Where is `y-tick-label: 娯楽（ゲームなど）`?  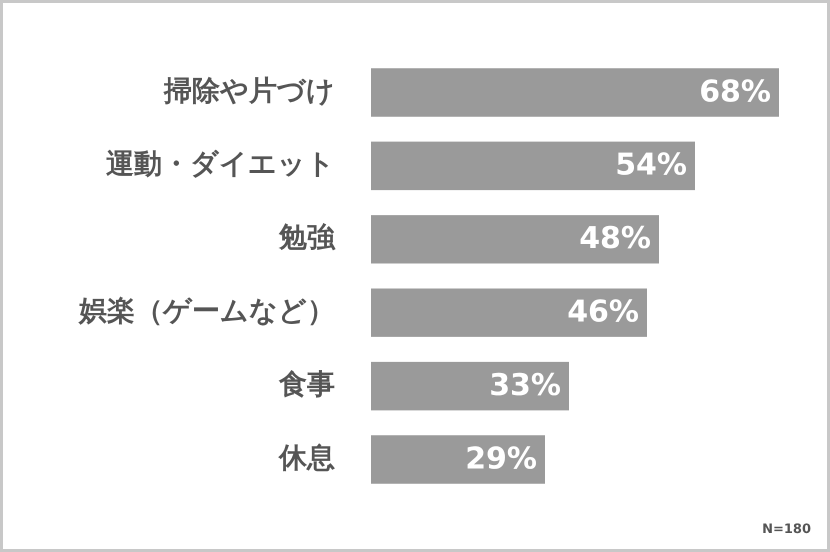
y-tick-label: 娯楽（ゲームなど） is located at coordinates (206, 310).